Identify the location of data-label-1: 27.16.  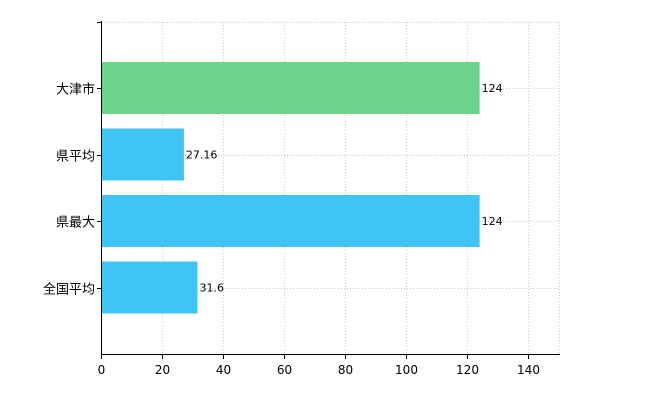
(202, 155).